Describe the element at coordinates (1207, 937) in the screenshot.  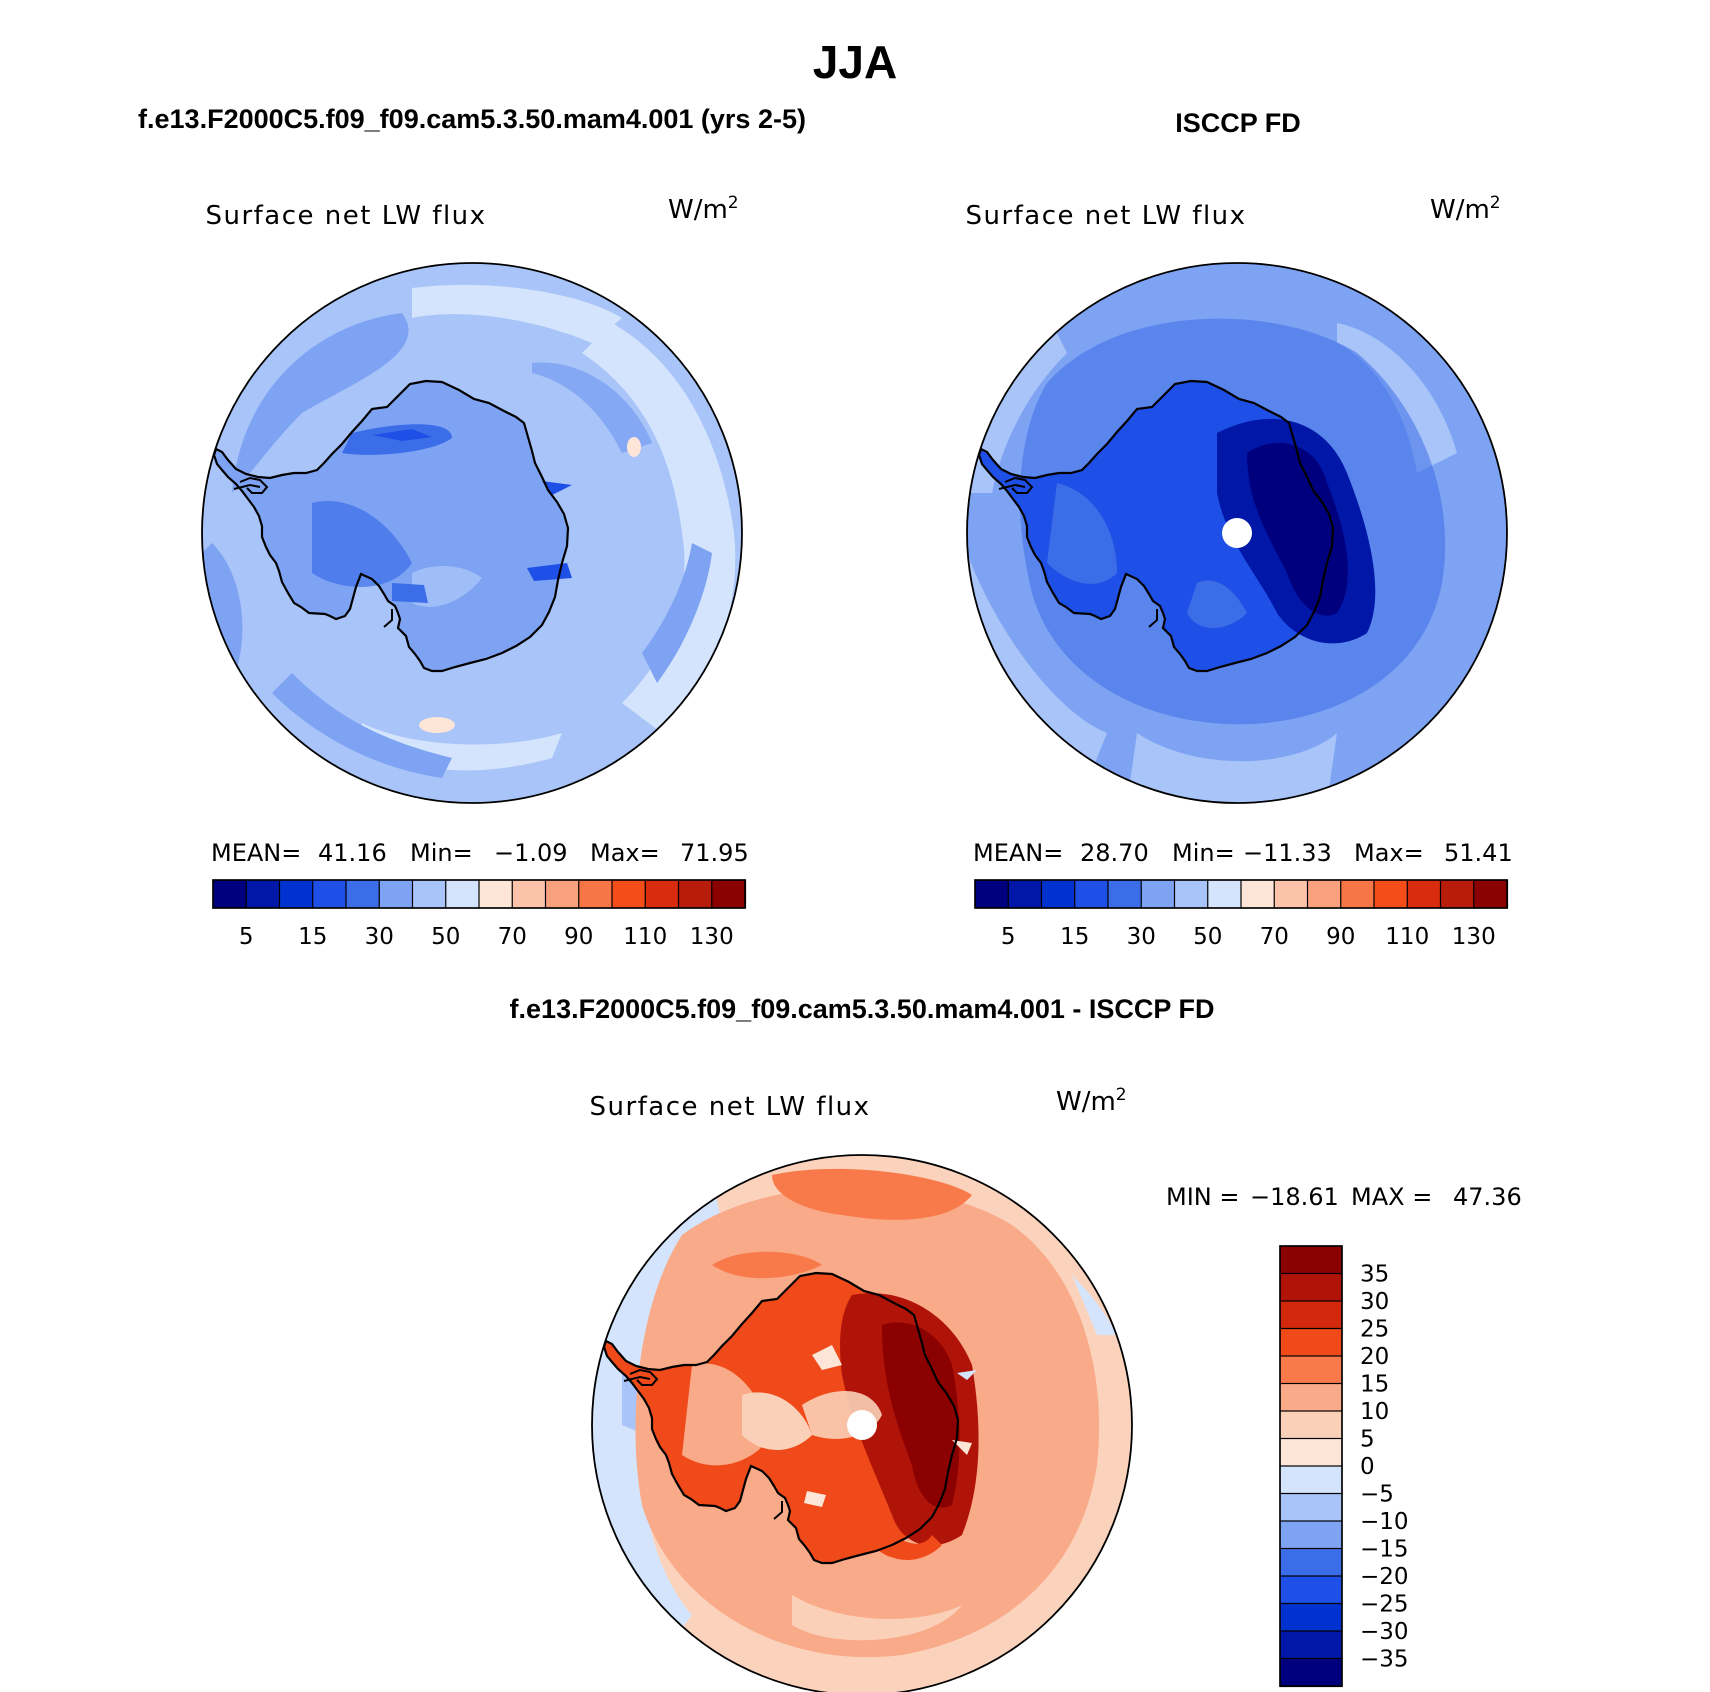
I see `colorbar-tick-label: 50` at that location.